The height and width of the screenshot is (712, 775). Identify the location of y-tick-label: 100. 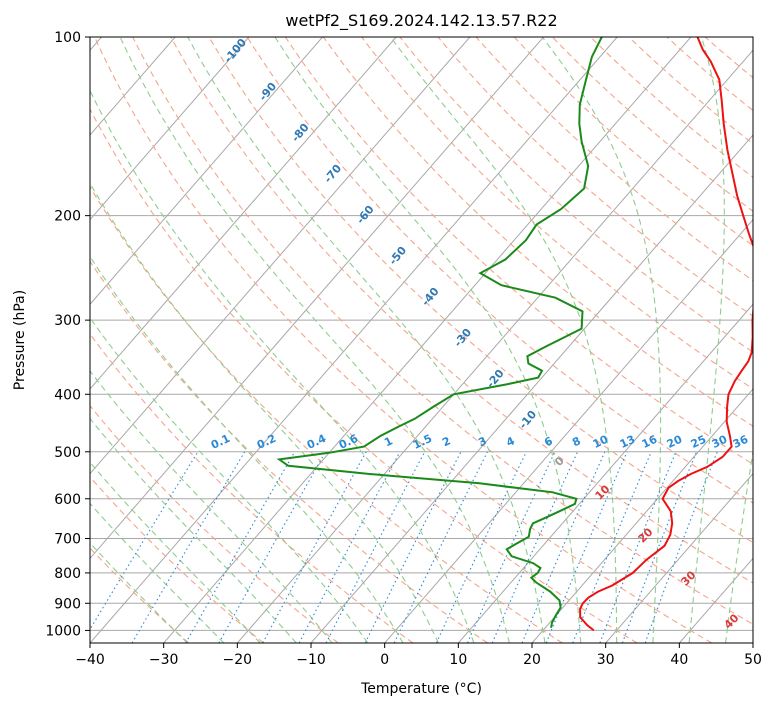
(67, 38).